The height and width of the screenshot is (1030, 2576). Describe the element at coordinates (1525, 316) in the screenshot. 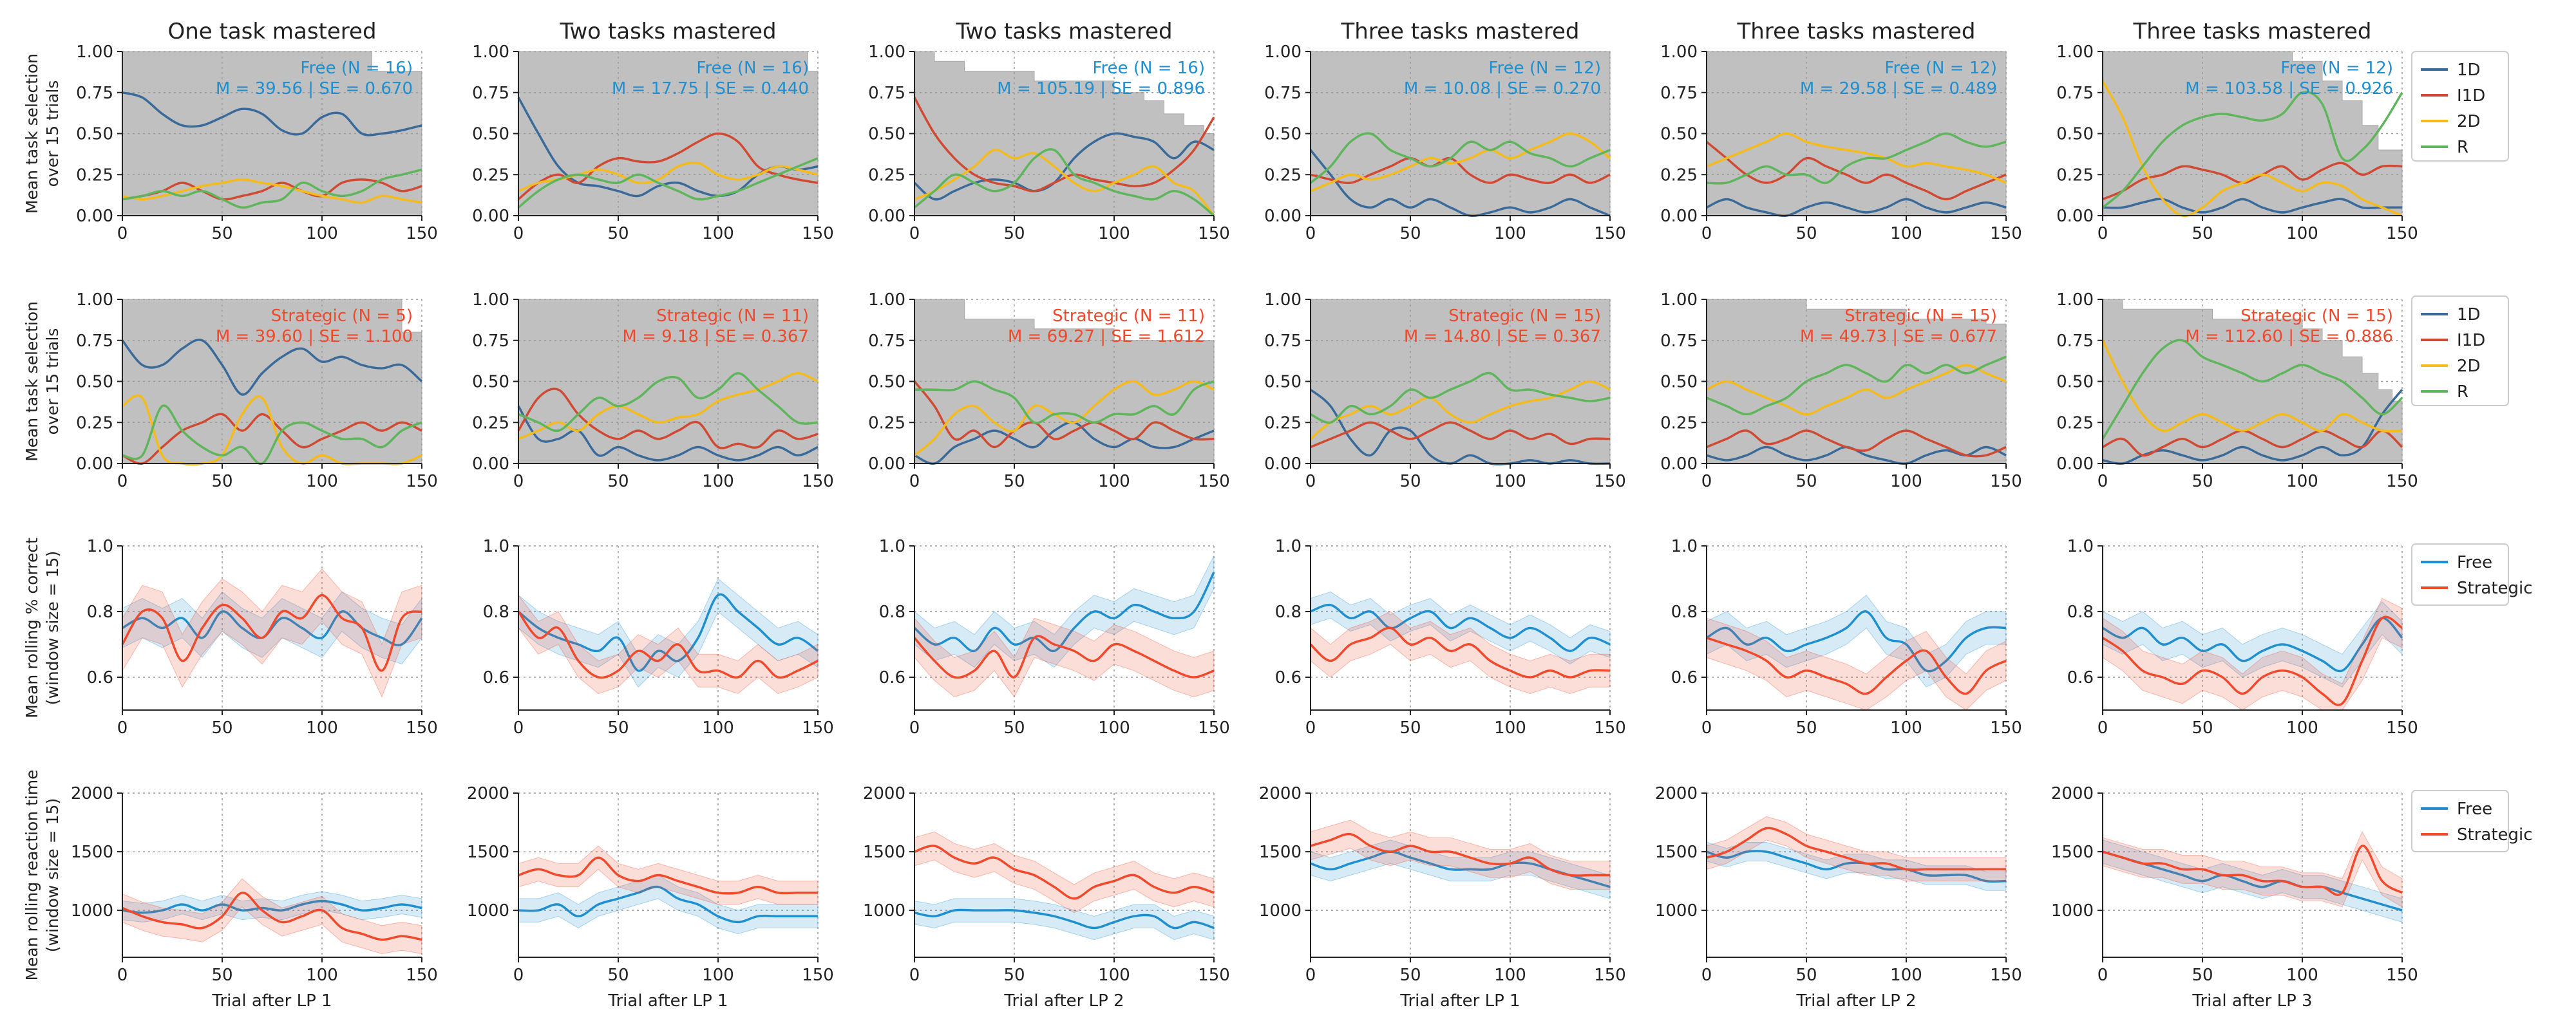

I see `annotation-group-n: Strategic (N = 15)` at that location.